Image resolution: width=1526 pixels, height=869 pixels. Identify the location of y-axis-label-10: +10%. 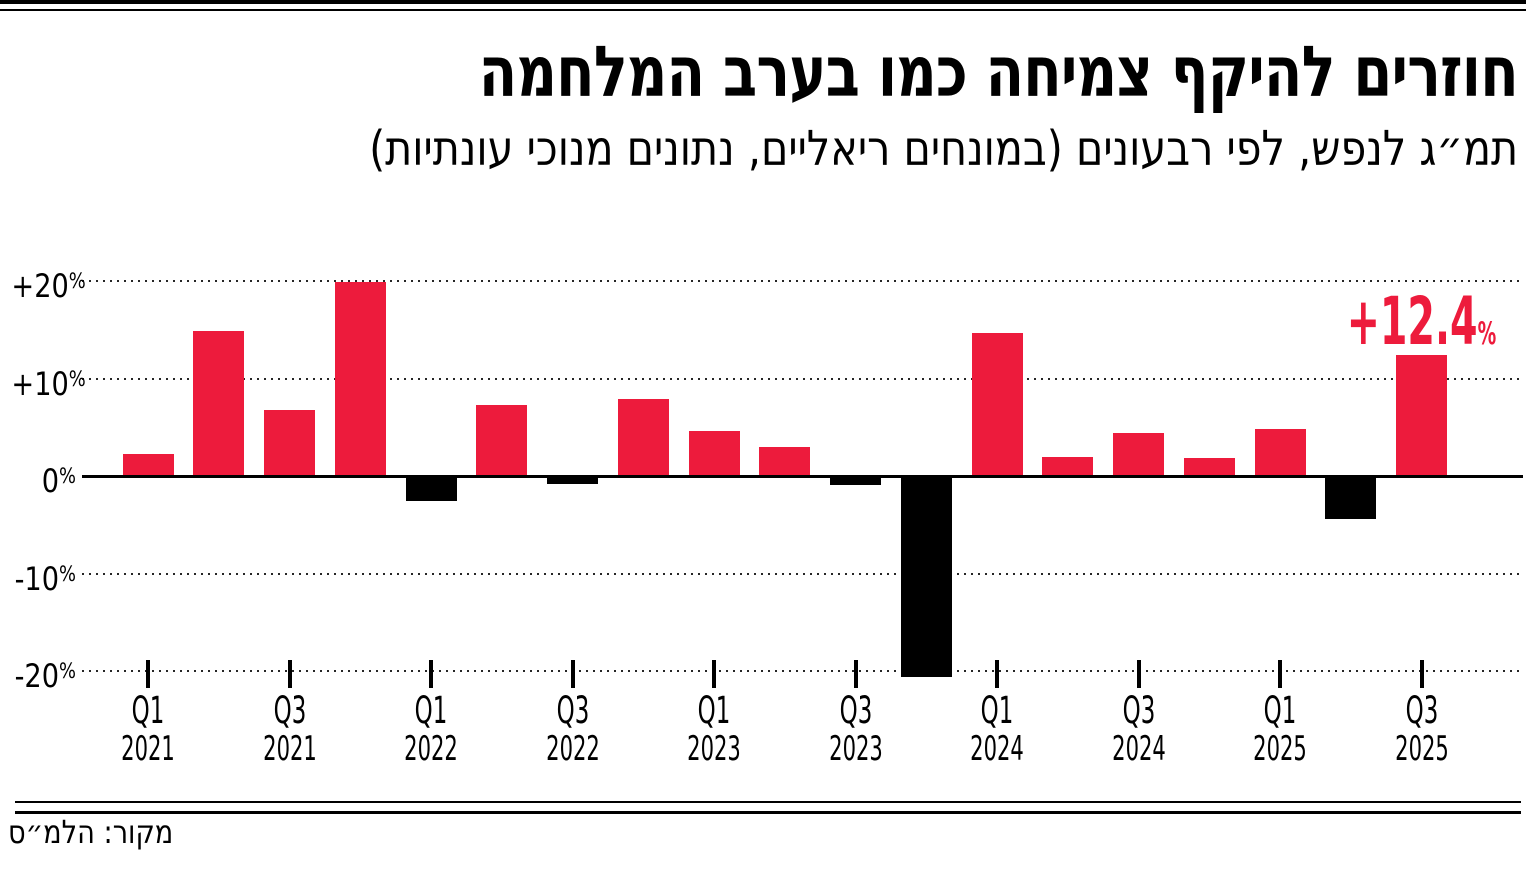
(48, 383).